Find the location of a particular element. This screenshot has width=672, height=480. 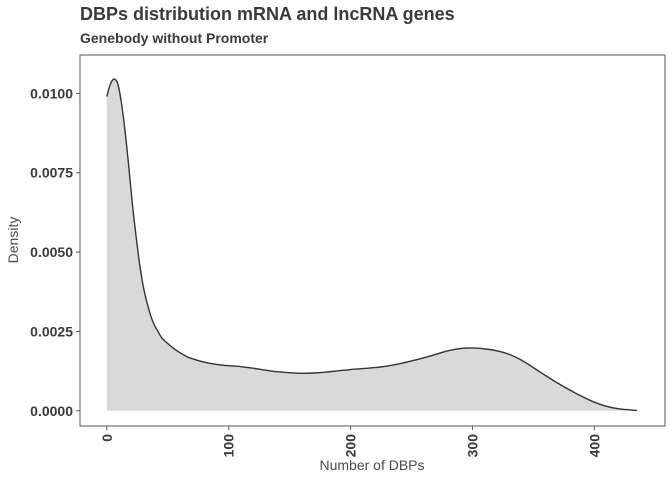

x-tick-label: 200 is located at coordinates (351, 446).